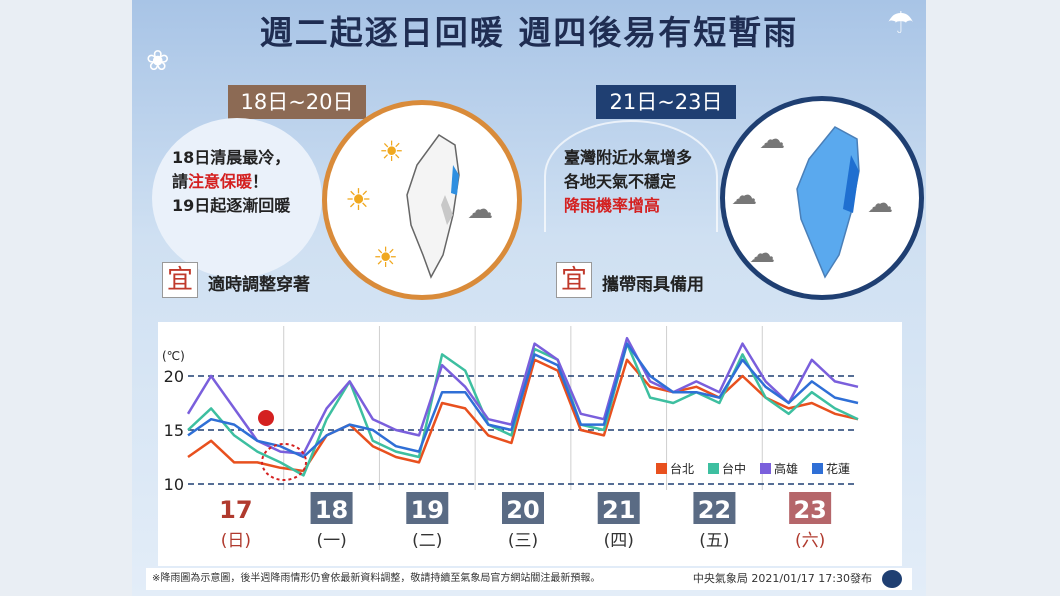  What do you see at coordinates (284, 462) in the screenshot?
I see `coldest-marker` at bounding box center [284, 462].